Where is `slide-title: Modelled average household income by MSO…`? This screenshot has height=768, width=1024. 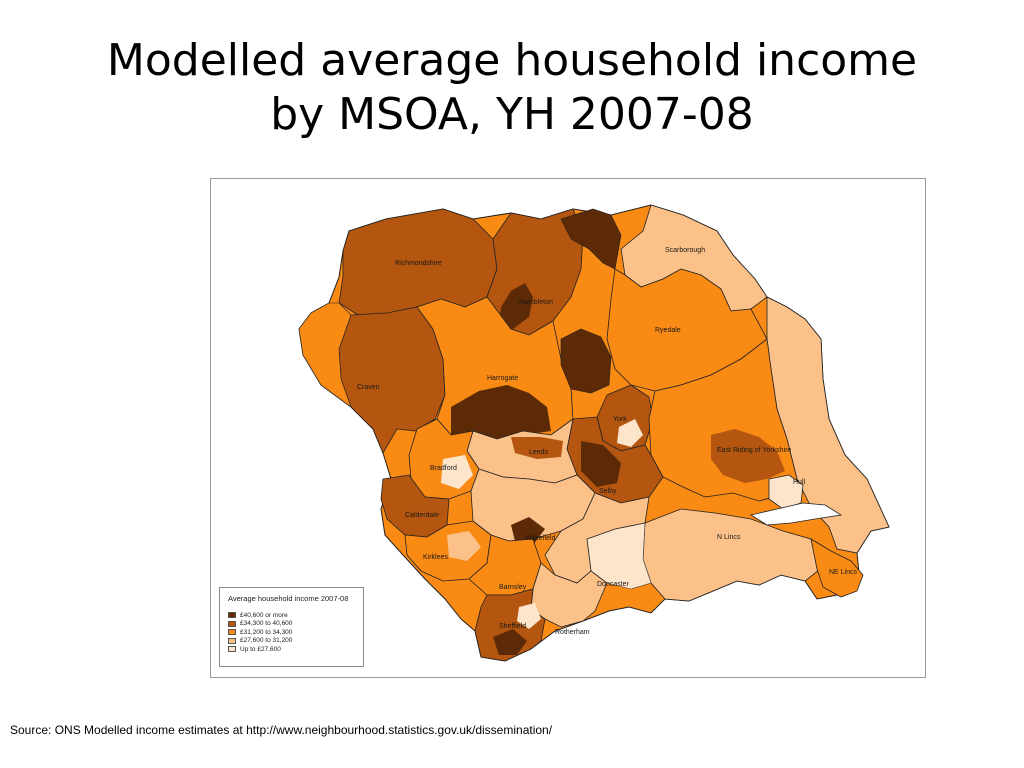
slide-title: Modelled average household income by MSO… is located at coordinates (512, 88).